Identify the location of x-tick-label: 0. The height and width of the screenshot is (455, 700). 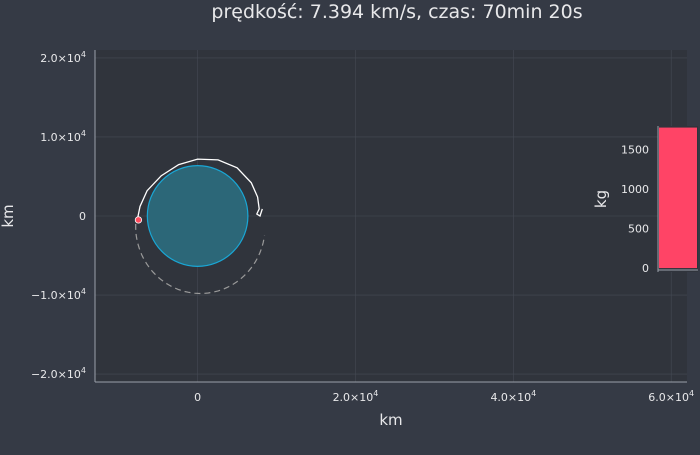
(197, 397).